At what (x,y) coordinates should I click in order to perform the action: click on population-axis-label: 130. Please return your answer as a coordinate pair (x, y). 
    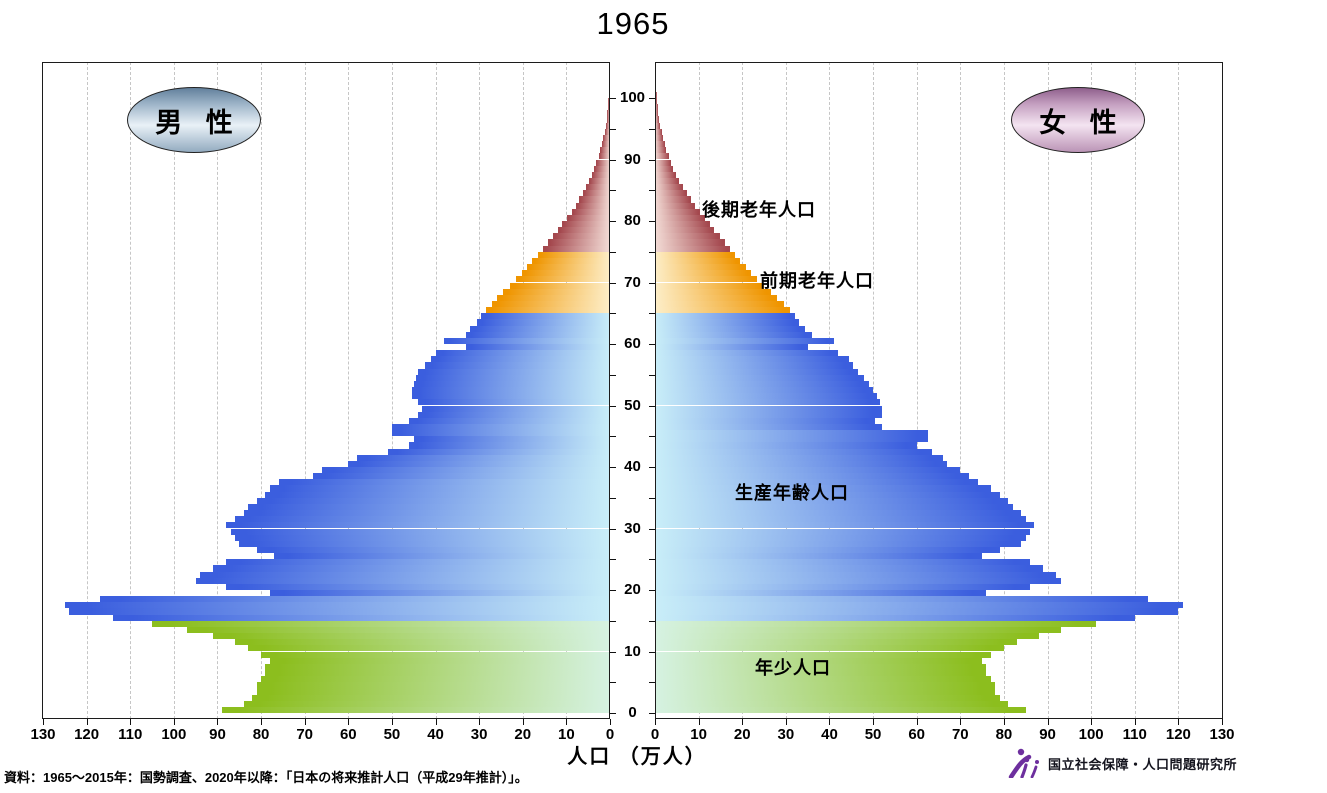
    Looking at the image, I should click on (1222, 734).